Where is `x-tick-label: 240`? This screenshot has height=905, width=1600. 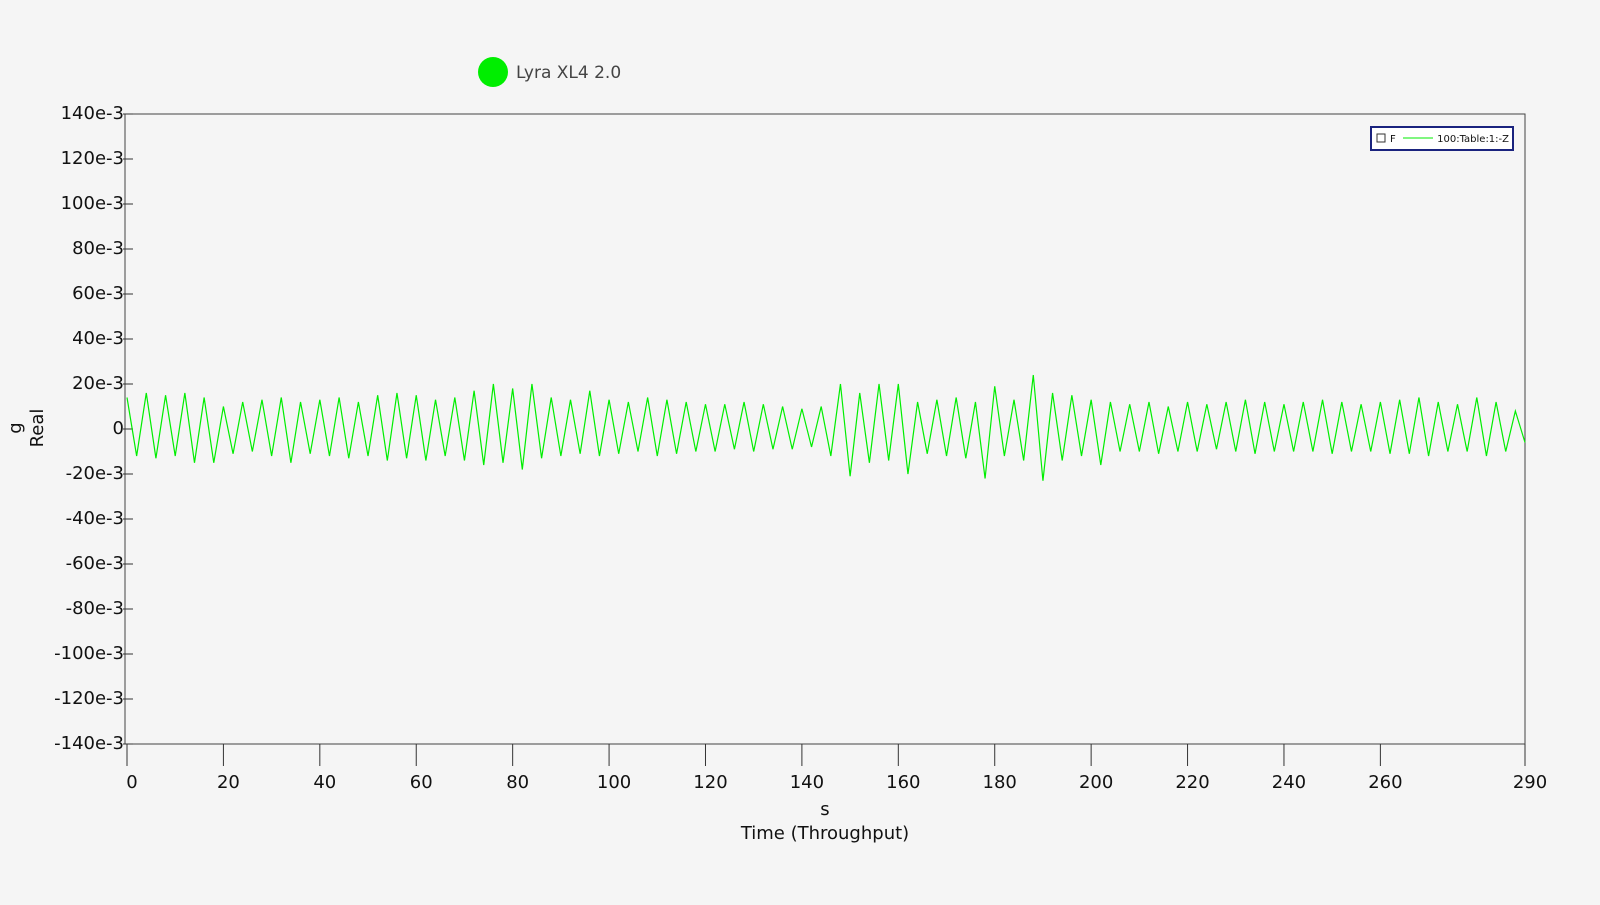
x-tick-label: 240 is located at coordinates (1289, 782).